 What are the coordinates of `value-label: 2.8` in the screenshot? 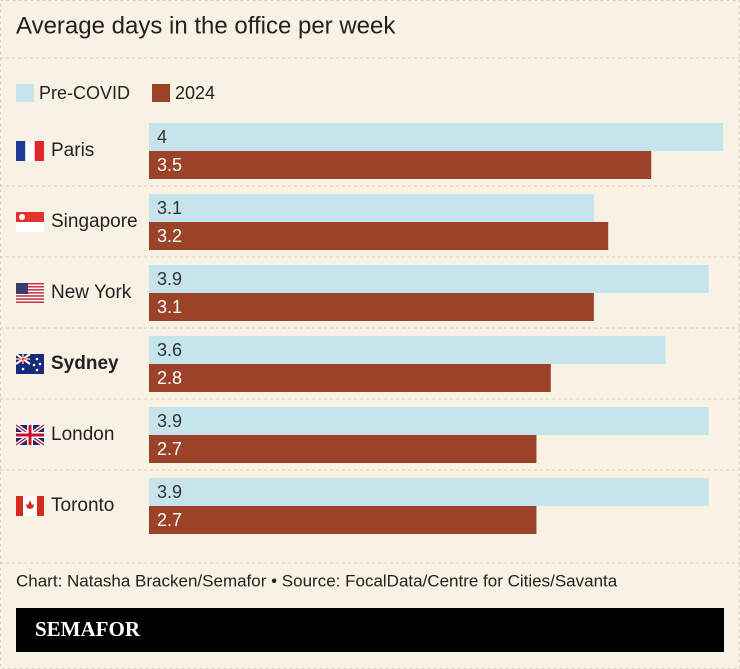 It's located at (169, 378).